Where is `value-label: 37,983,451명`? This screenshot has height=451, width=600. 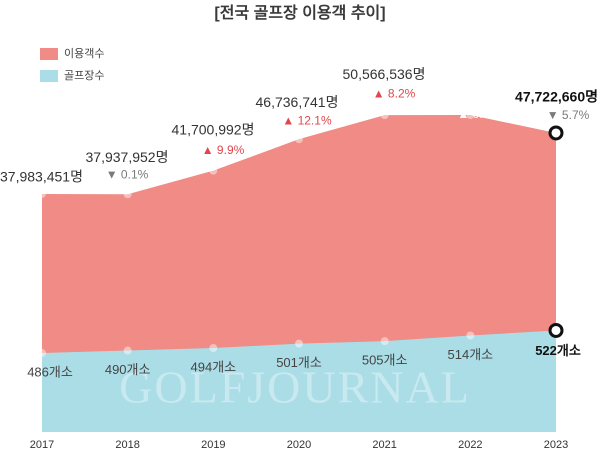 value-label: 37,983,451명 is located at coordinates (41, 177).